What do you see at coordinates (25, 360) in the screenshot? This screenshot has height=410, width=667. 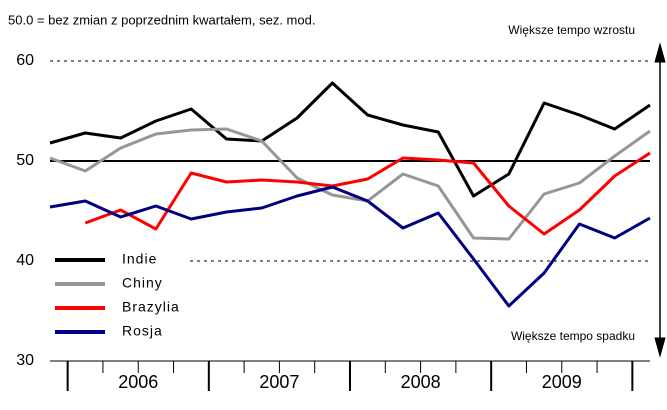 I see `y-tick-label: 30` at bounding box center [25, 360].